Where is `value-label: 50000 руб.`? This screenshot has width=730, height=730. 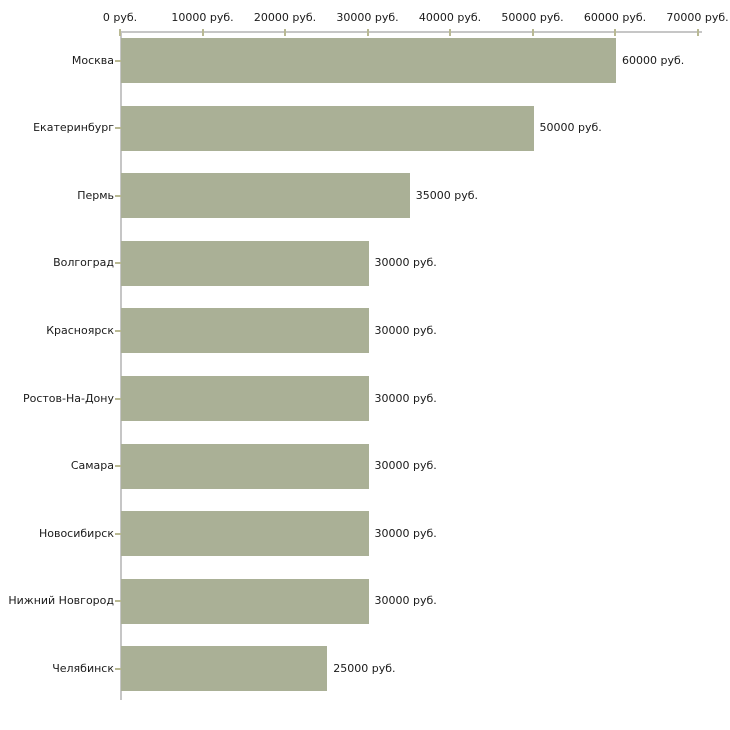
value-label: 50000 руб. is located at coordinates (570, 128).